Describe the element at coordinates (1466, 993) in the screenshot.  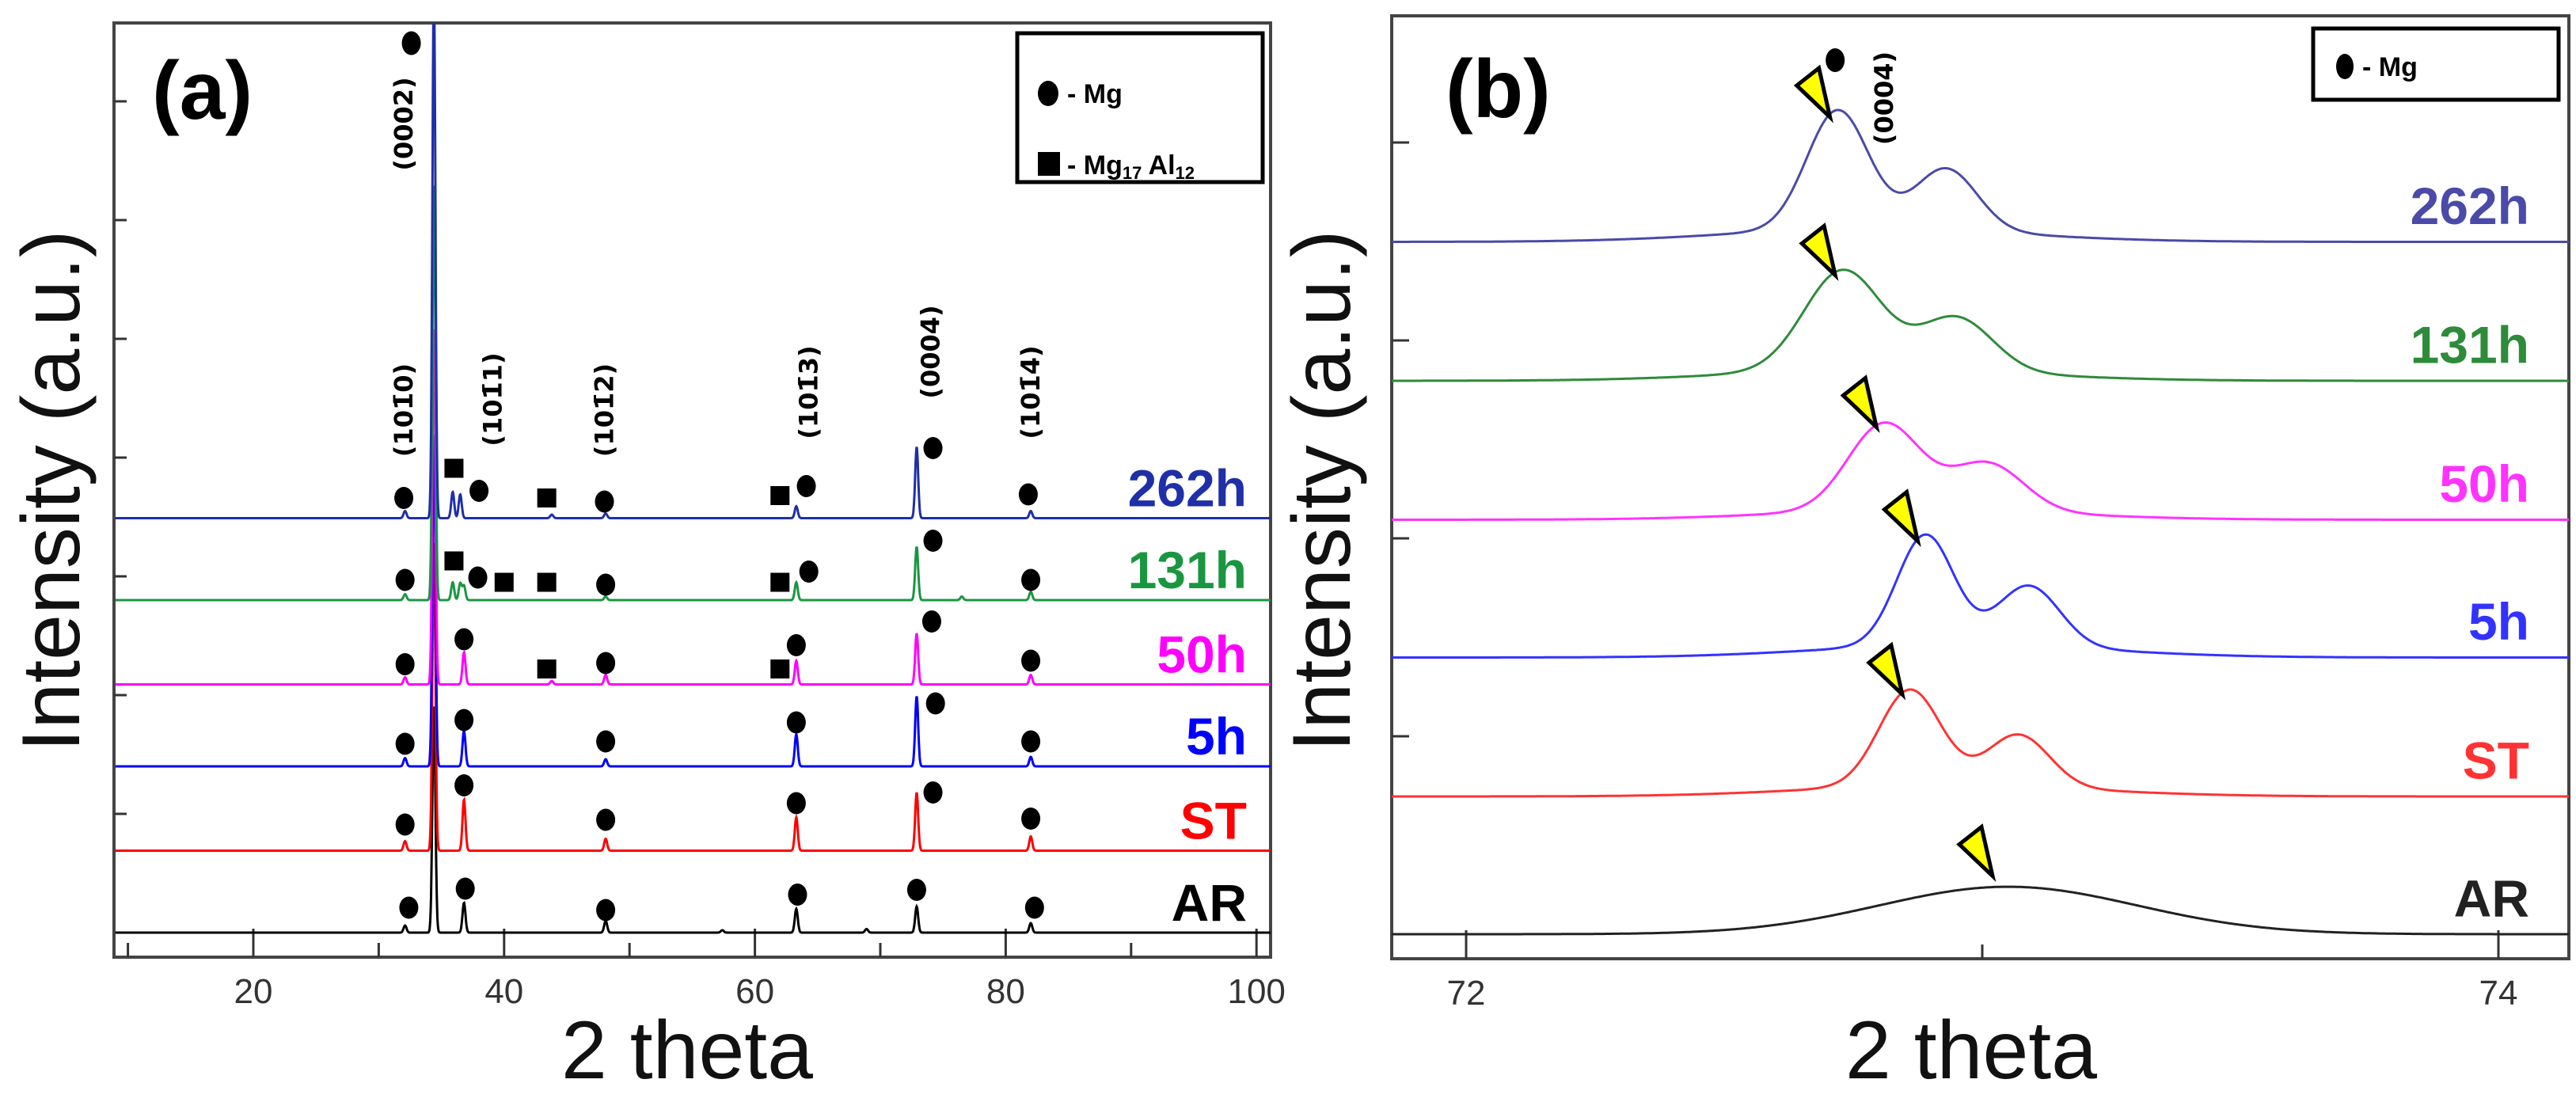
I see `x-tick-label: 72` at that location.